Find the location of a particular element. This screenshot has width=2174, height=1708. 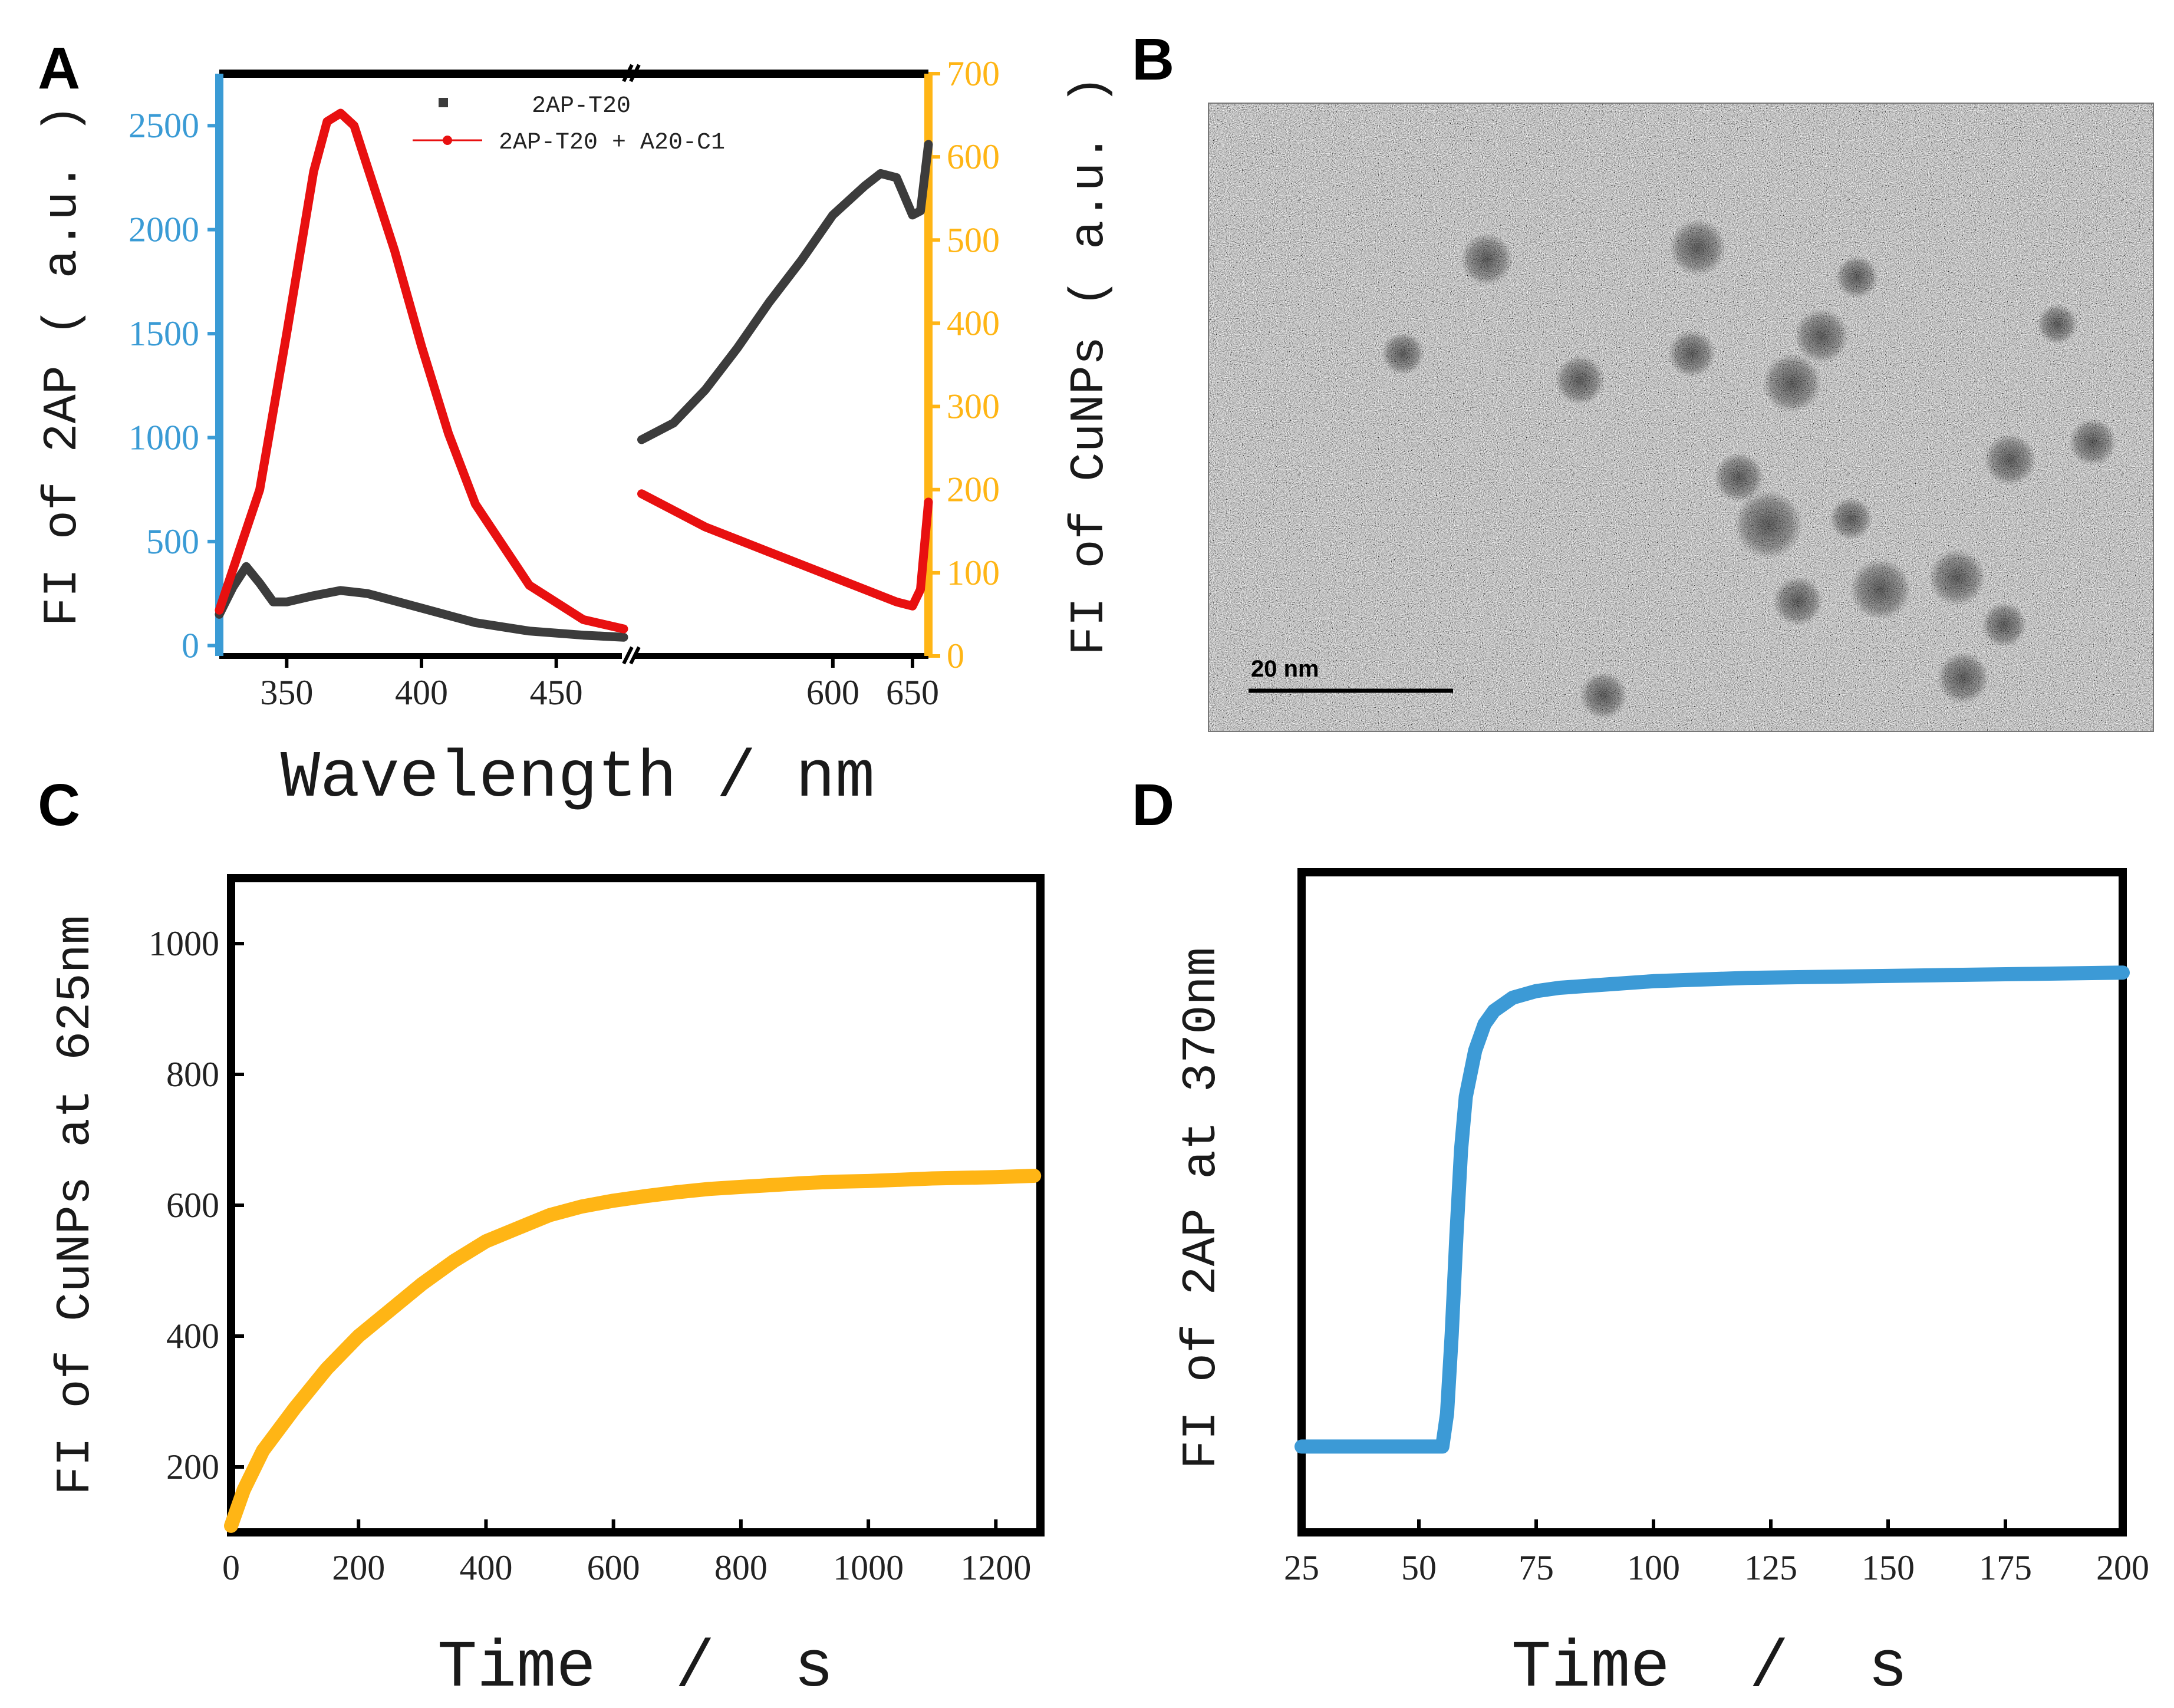

c-ytick-label: 800 is located at coordinates (192, 1074).